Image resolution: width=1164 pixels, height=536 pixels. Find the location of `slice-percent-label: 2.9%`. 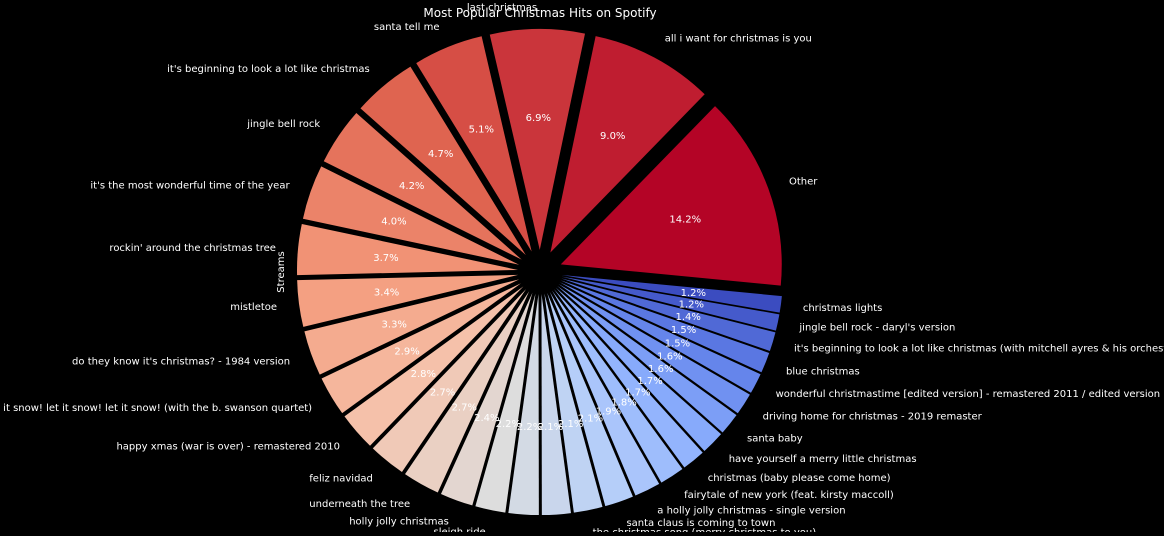

slice-percent-label: 2.9% is located at coordinates (406, 352).